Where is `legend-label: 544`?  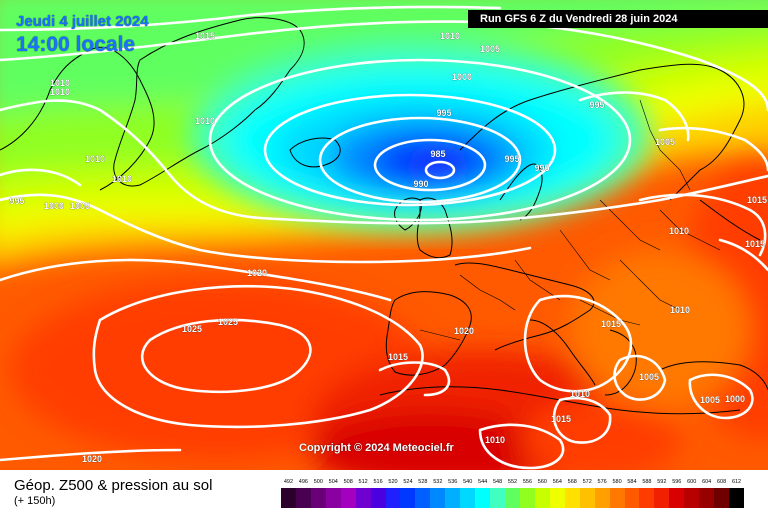
legend-label: 544 is located at coordinates (483, 482).